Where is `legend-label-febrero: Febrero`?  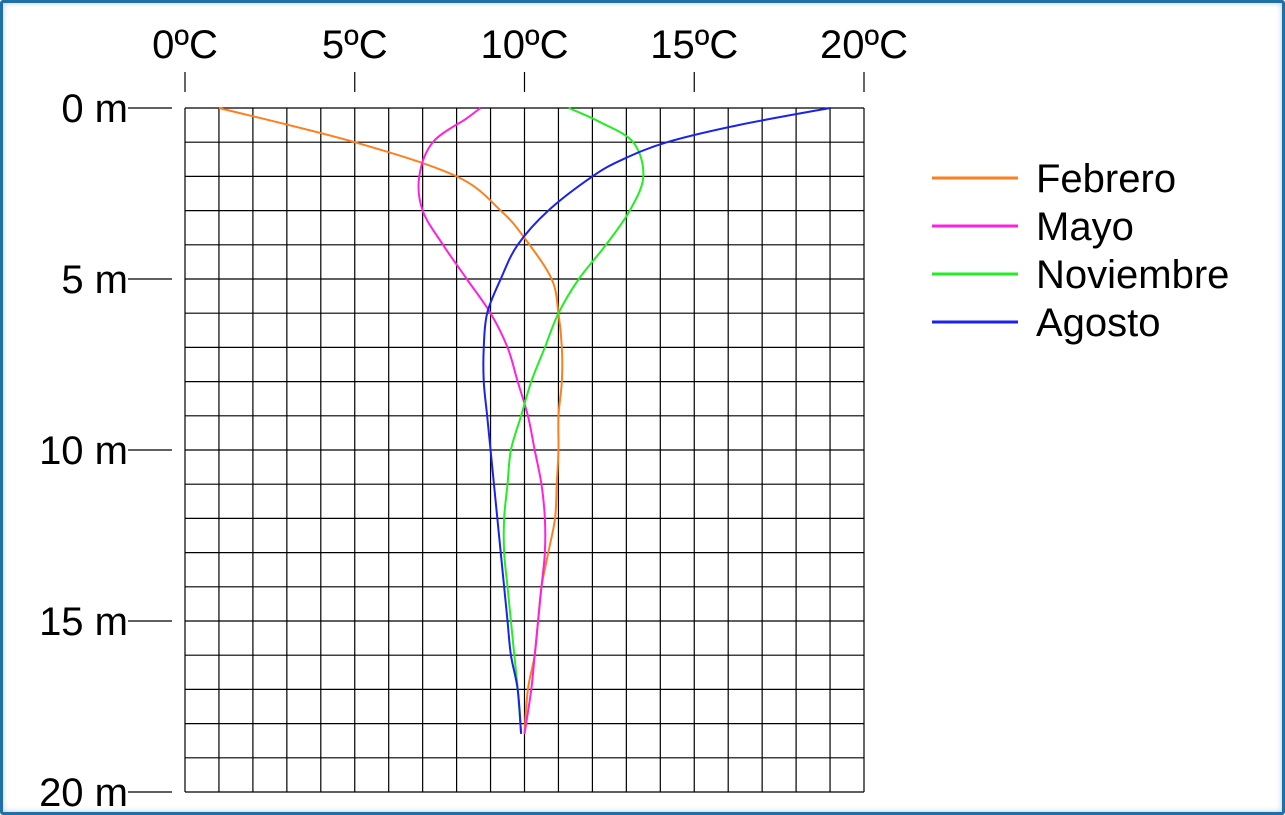
legend-label-febrero: Febrero is located at coordinates (1106, 179).